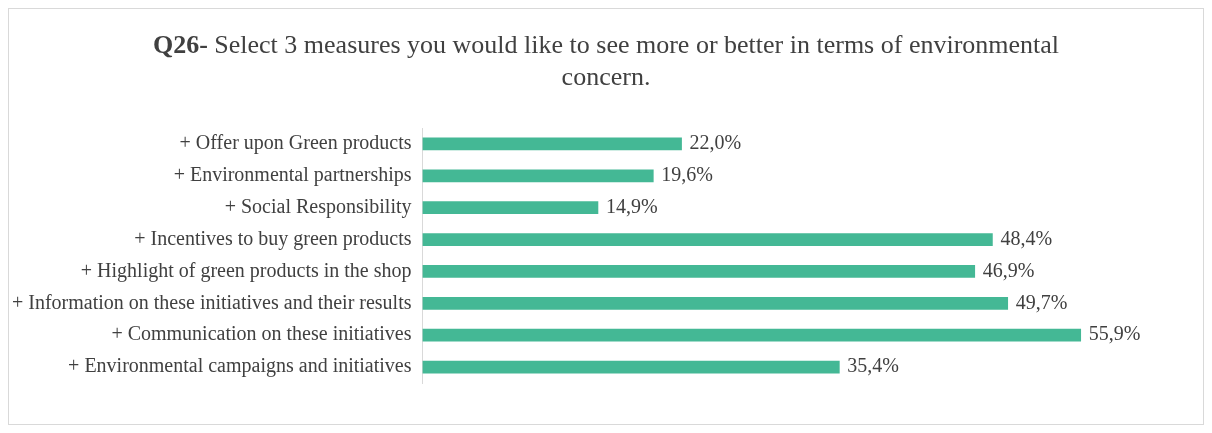 The width and height of the screenshot is (1212, 433). What do you see at coordinates (1026, 237) in the screenshot?
I see `data-label: 48,4%` at bounding box center [1026, 237].